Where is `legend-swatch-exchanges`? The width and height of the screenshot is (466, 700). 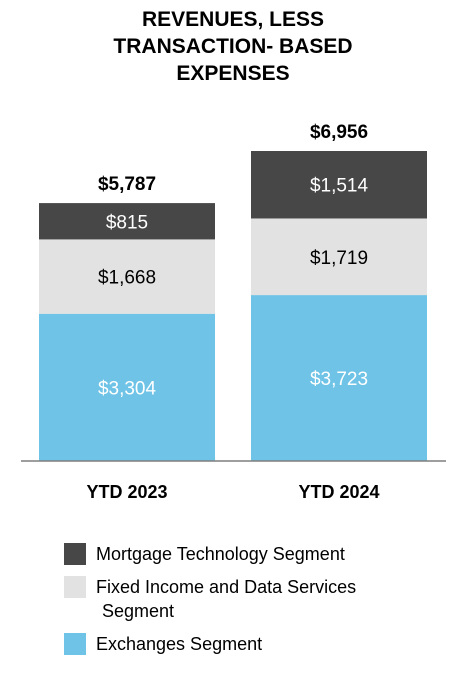 legend-swatch-exchanges is located at coordinates (75, 644).